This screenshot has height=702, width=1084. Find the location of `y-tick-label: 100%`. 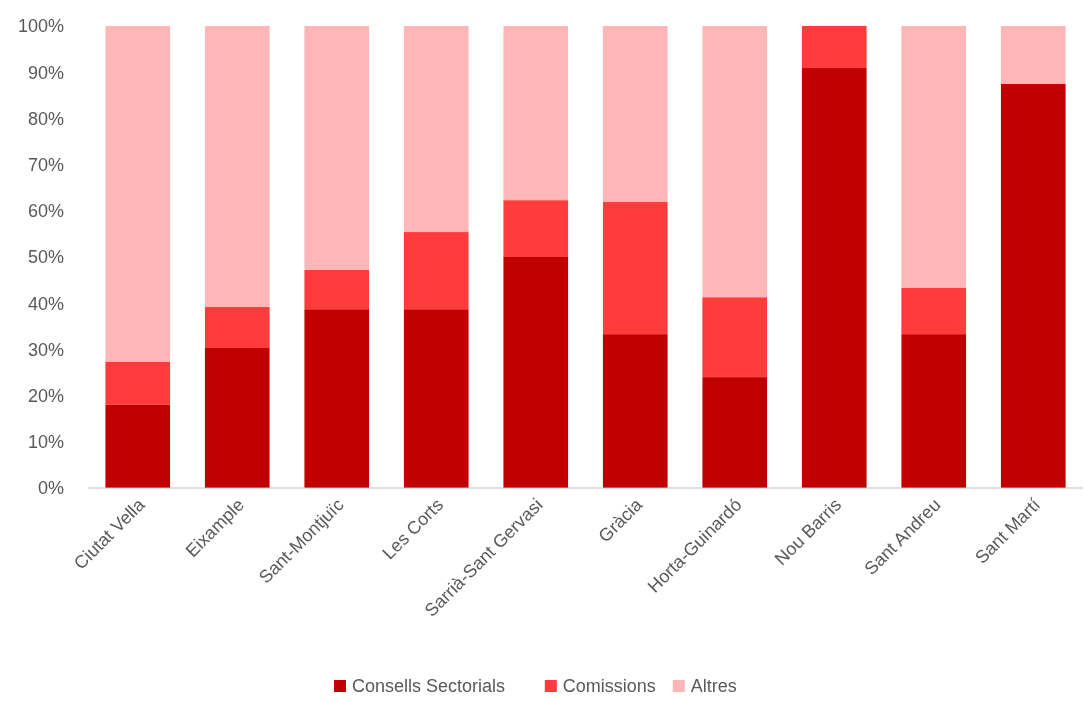

y-tick-label: 100% is located at coordinates (40, 26).